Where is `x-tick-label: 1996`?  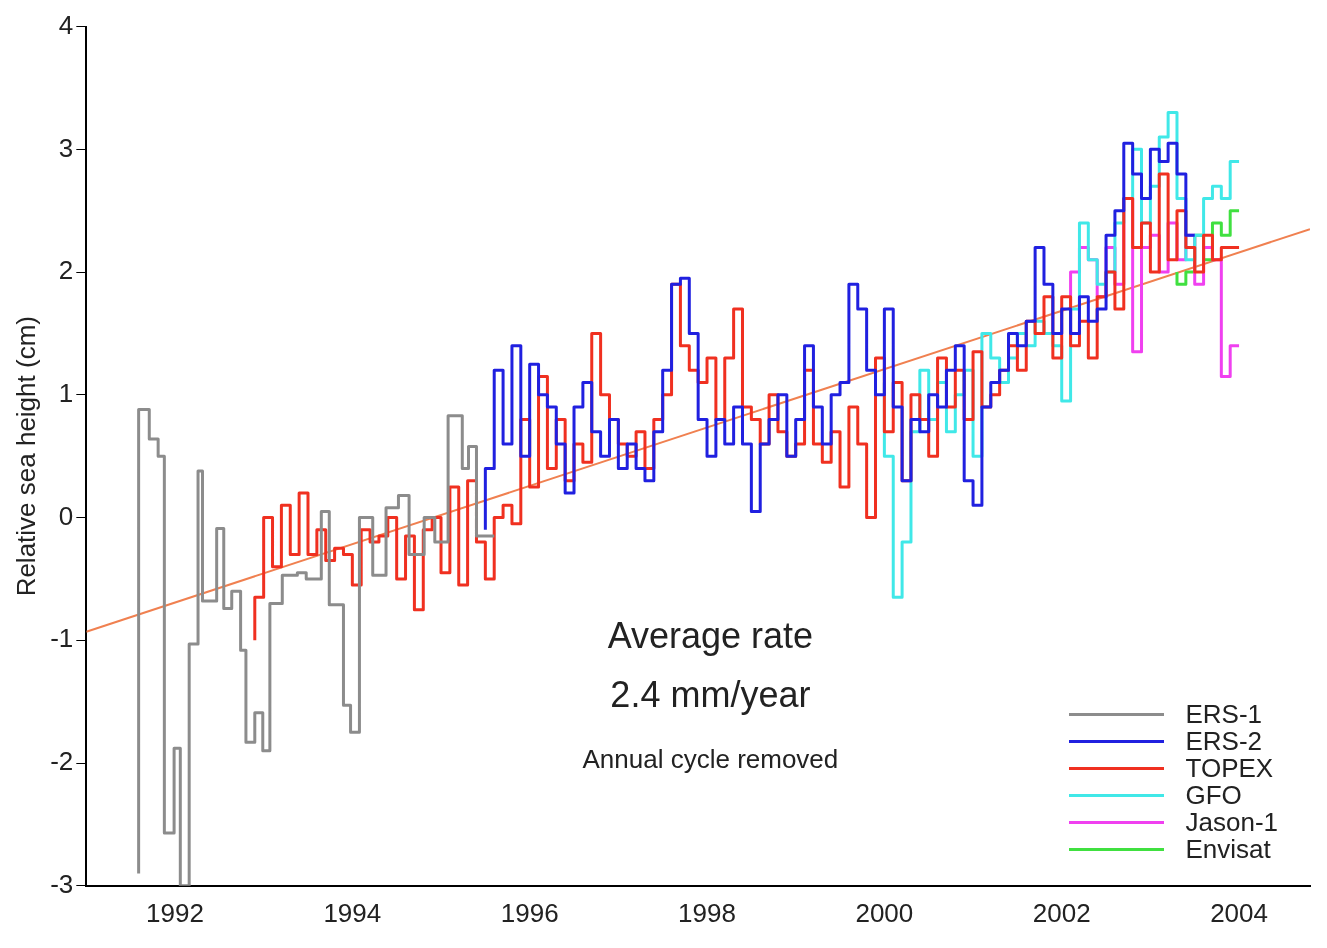 x-tick-label: 1996 is located at coordinates (529, 912).